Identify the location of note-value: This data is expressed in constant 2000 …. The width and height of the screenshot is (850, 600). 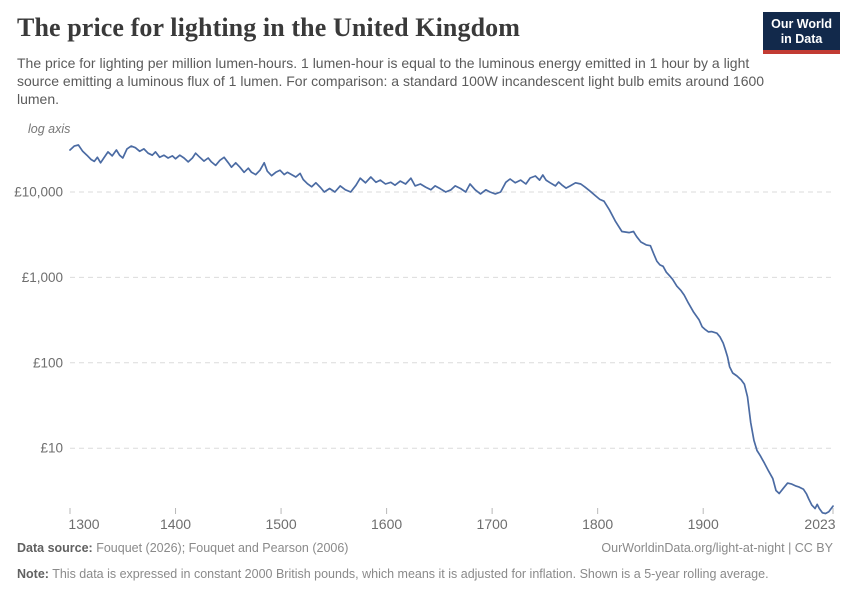
(410, 574).